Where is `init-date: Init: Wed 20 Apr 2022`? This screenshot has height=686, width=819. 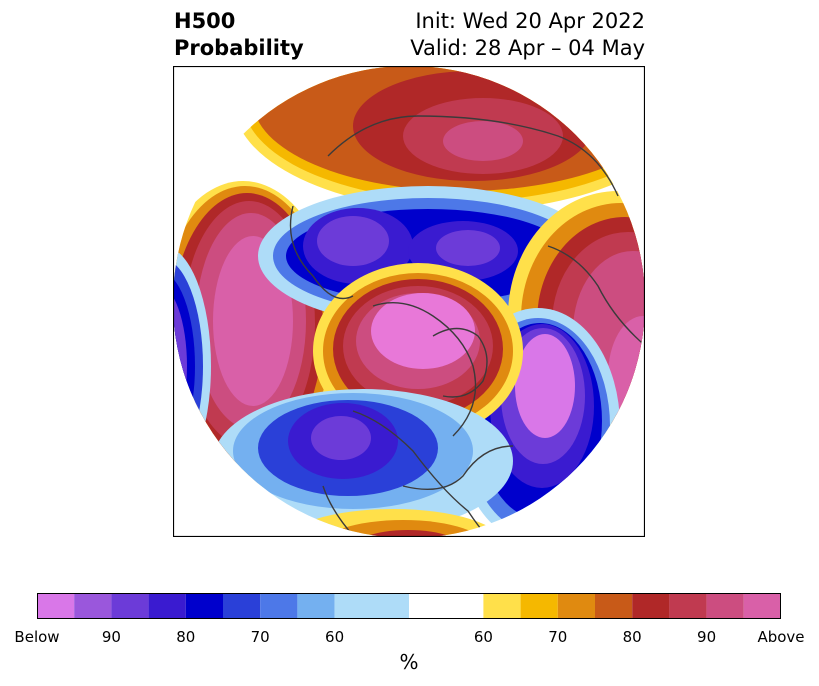 init-date: Init: Wed 20 Apr 2022 is located at coordinates (530, 21).